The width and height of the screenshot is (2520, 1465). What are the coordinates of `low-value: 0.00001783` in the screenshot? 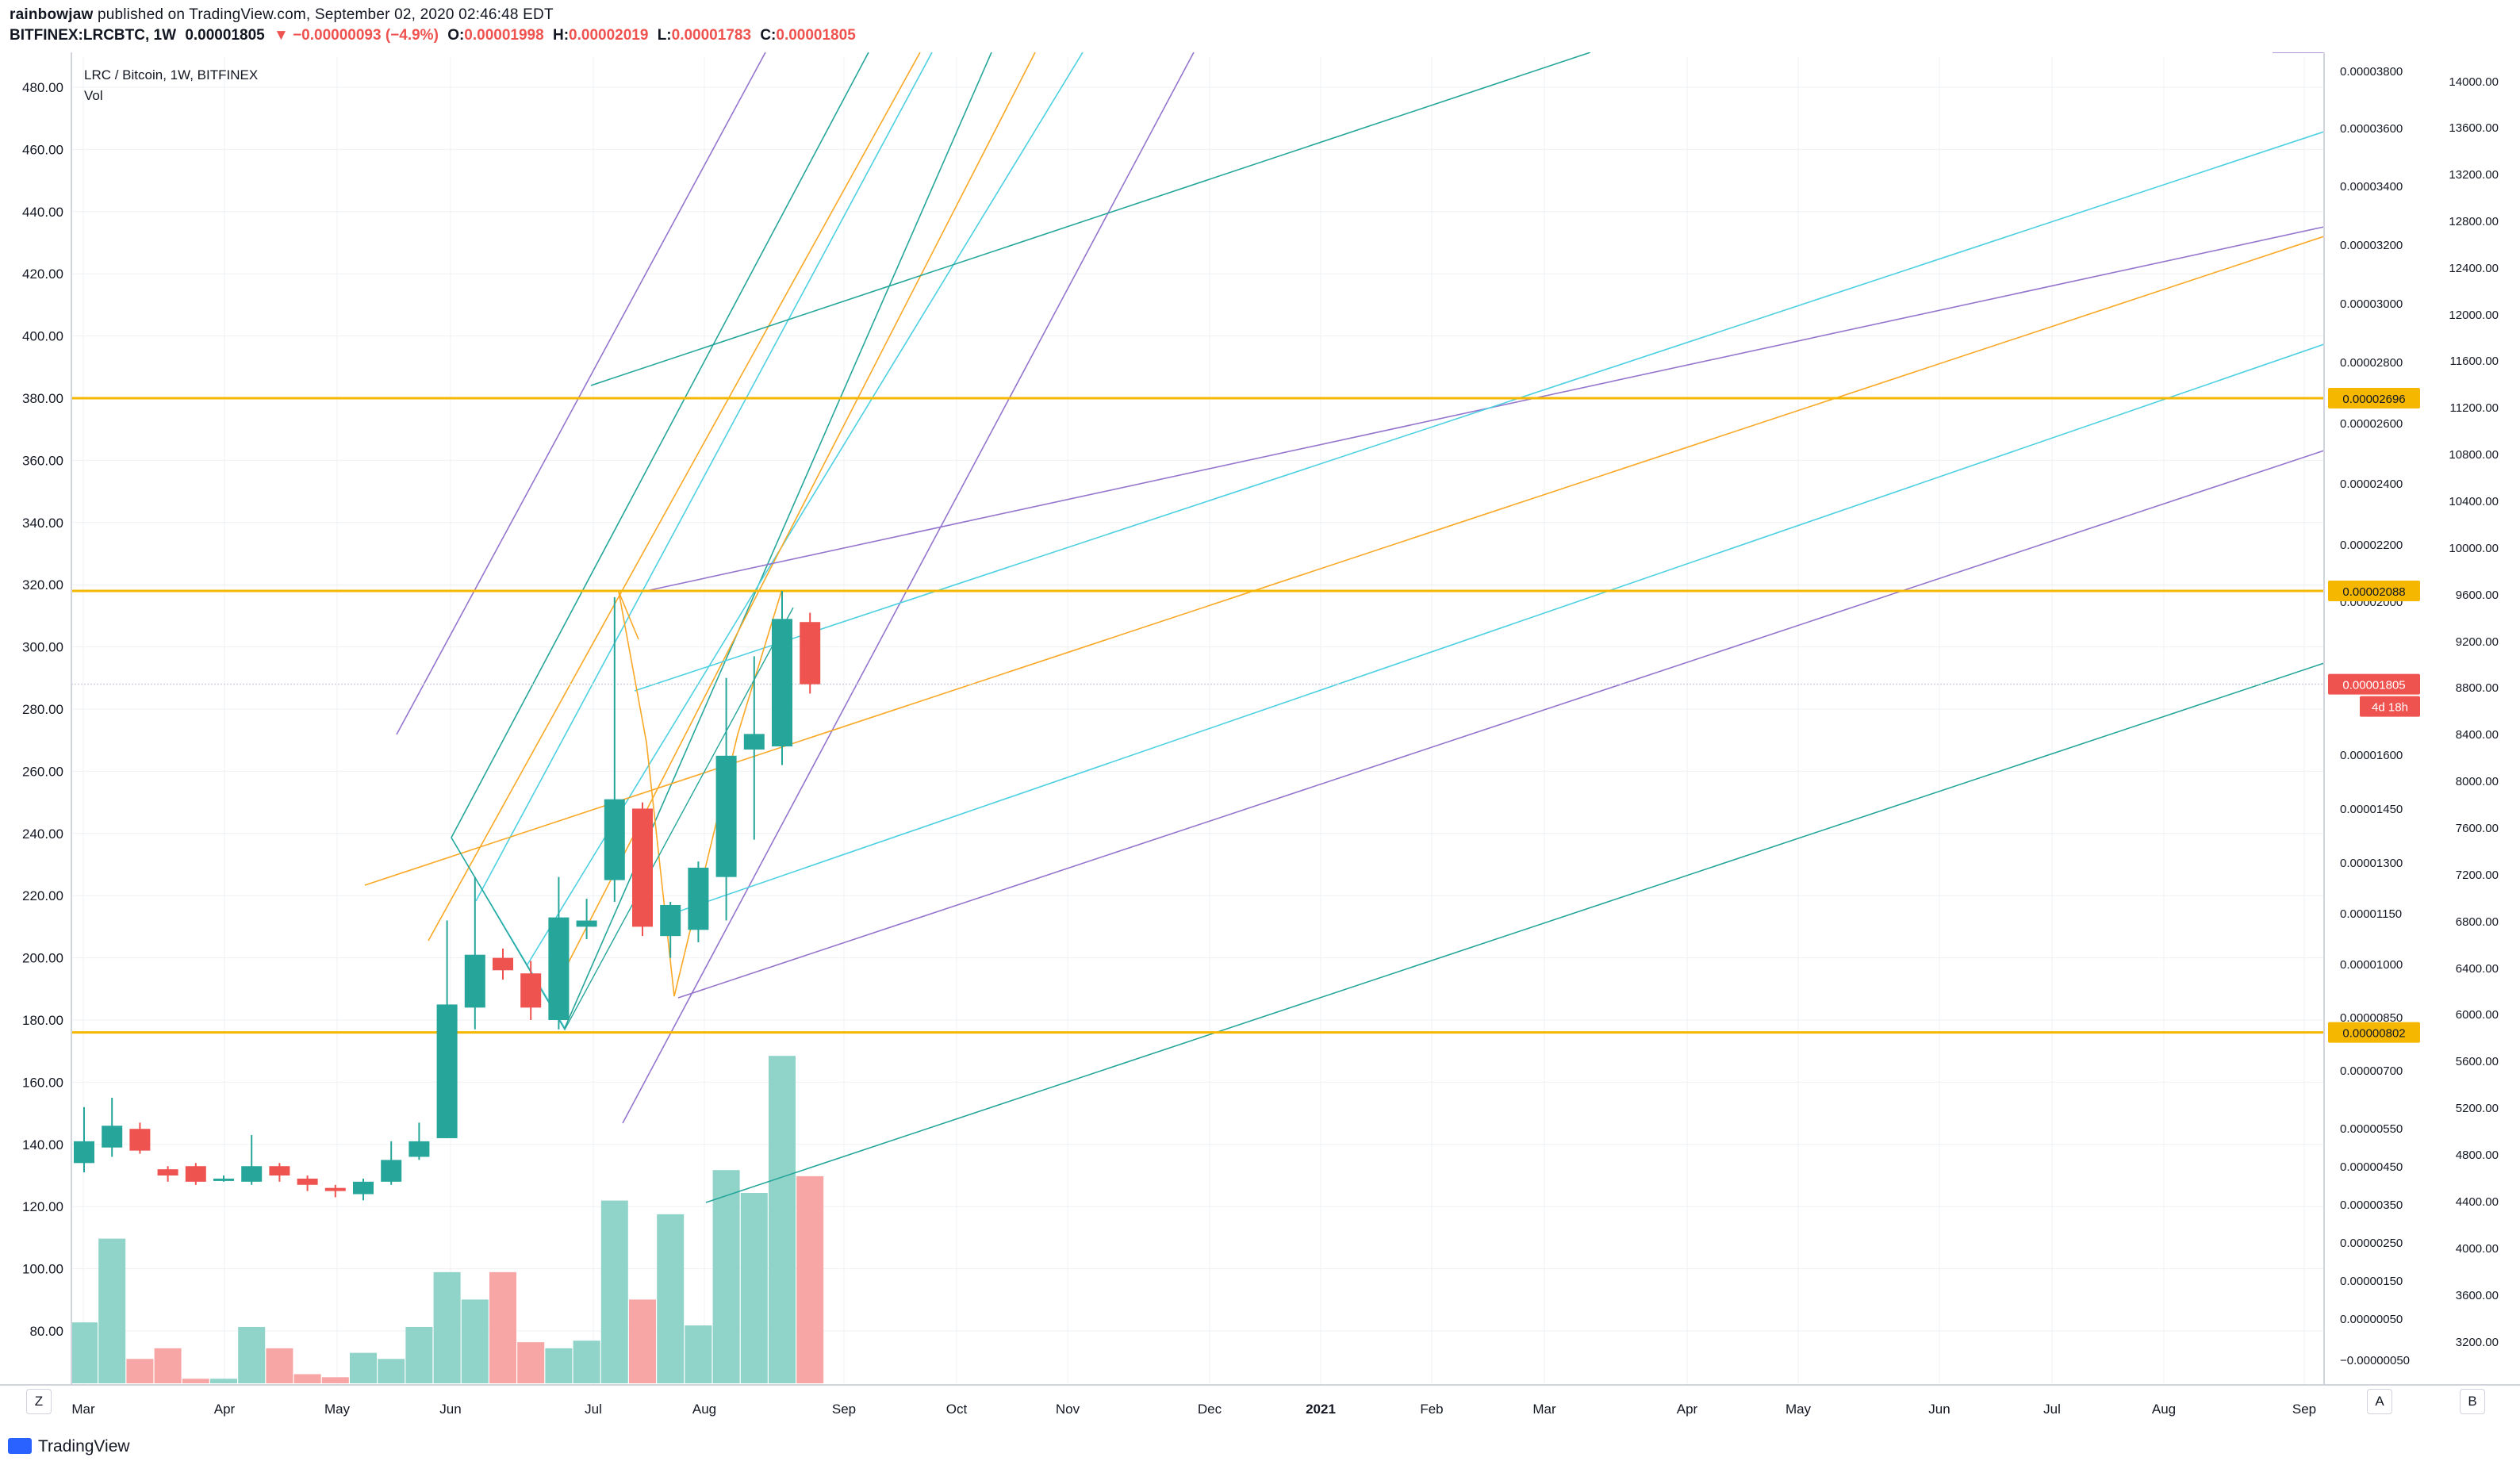 It's located at (711, 35).